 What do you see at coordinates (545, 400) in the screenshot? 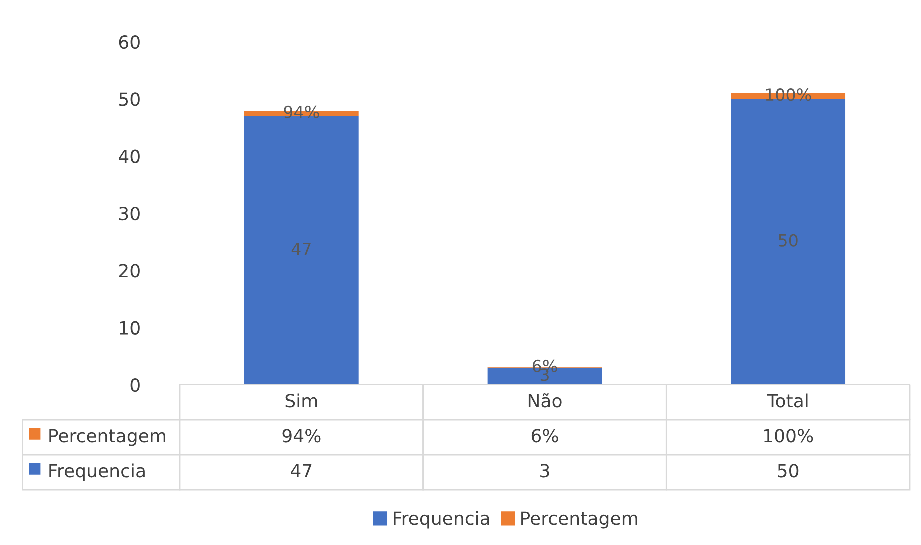
I see `x-tick-label: Não` at bounding box center [545, 400].